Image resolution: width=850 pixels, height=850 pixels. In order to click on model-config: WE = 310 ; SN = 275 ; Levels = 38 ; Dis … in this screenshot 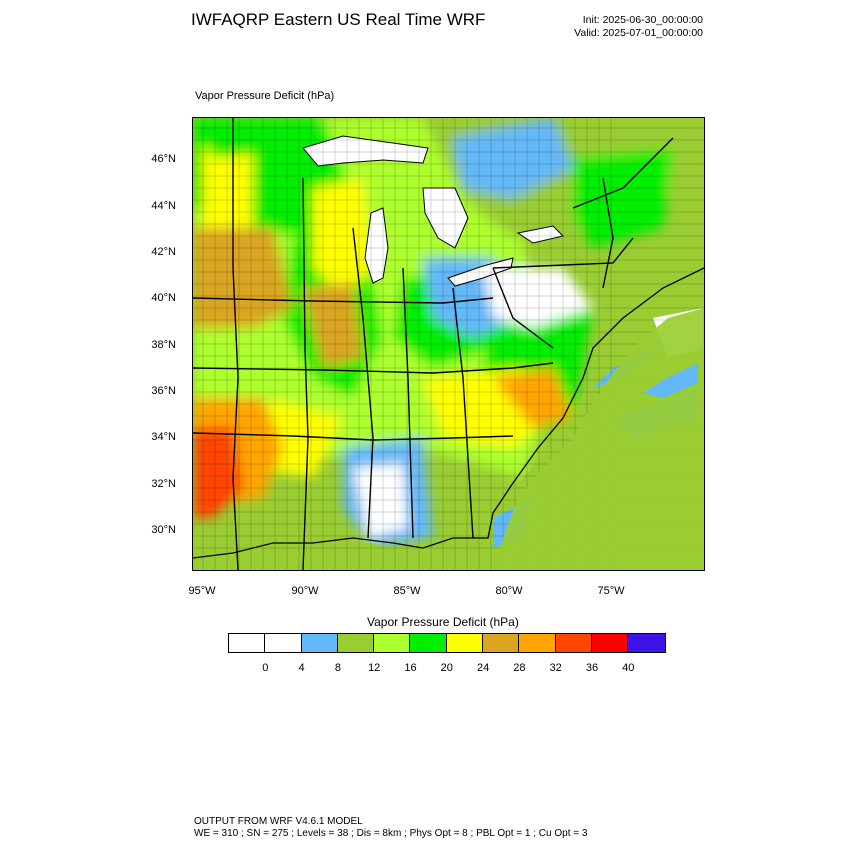, I will do `click(391, 833)`.